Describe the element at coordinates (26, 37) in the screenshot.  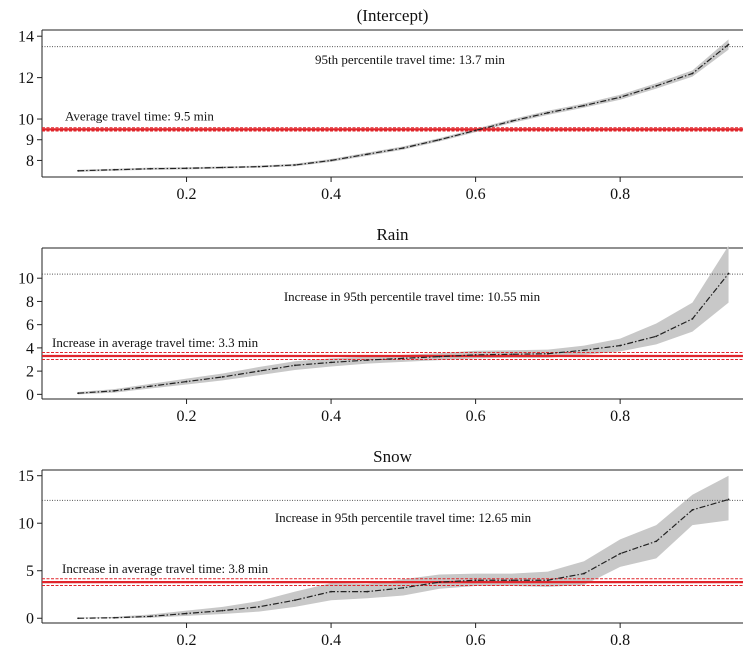
I see `intercept-ytick-label-4: 14` at that location.